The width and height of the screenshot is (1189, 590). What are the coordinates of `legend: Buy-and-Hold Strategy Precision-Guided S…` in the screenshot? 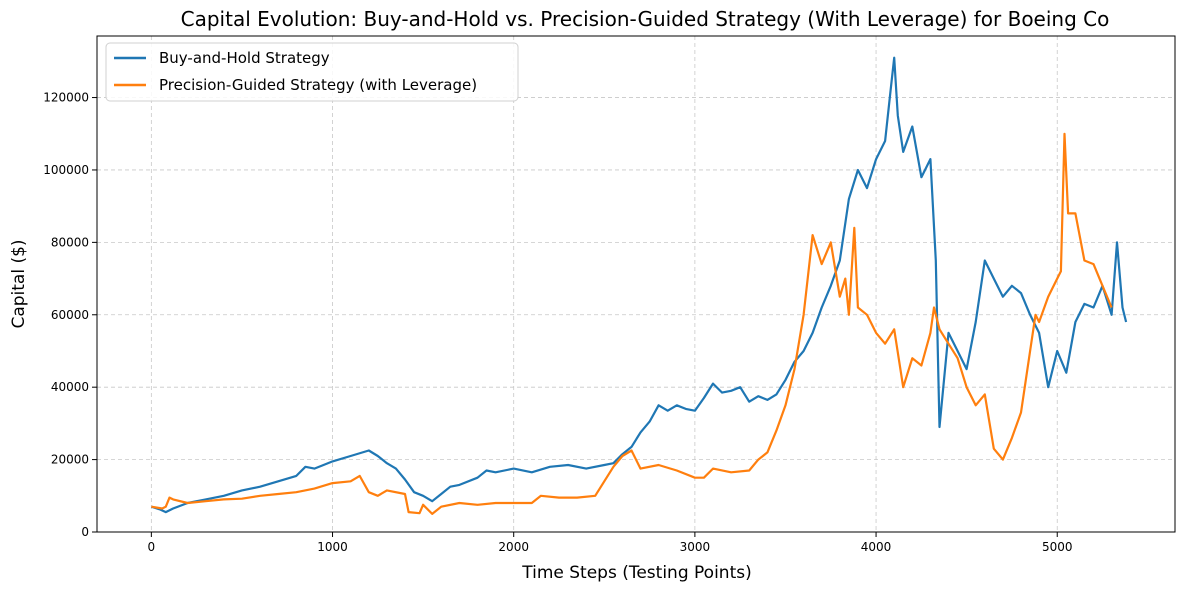 It's located at (312, 72).